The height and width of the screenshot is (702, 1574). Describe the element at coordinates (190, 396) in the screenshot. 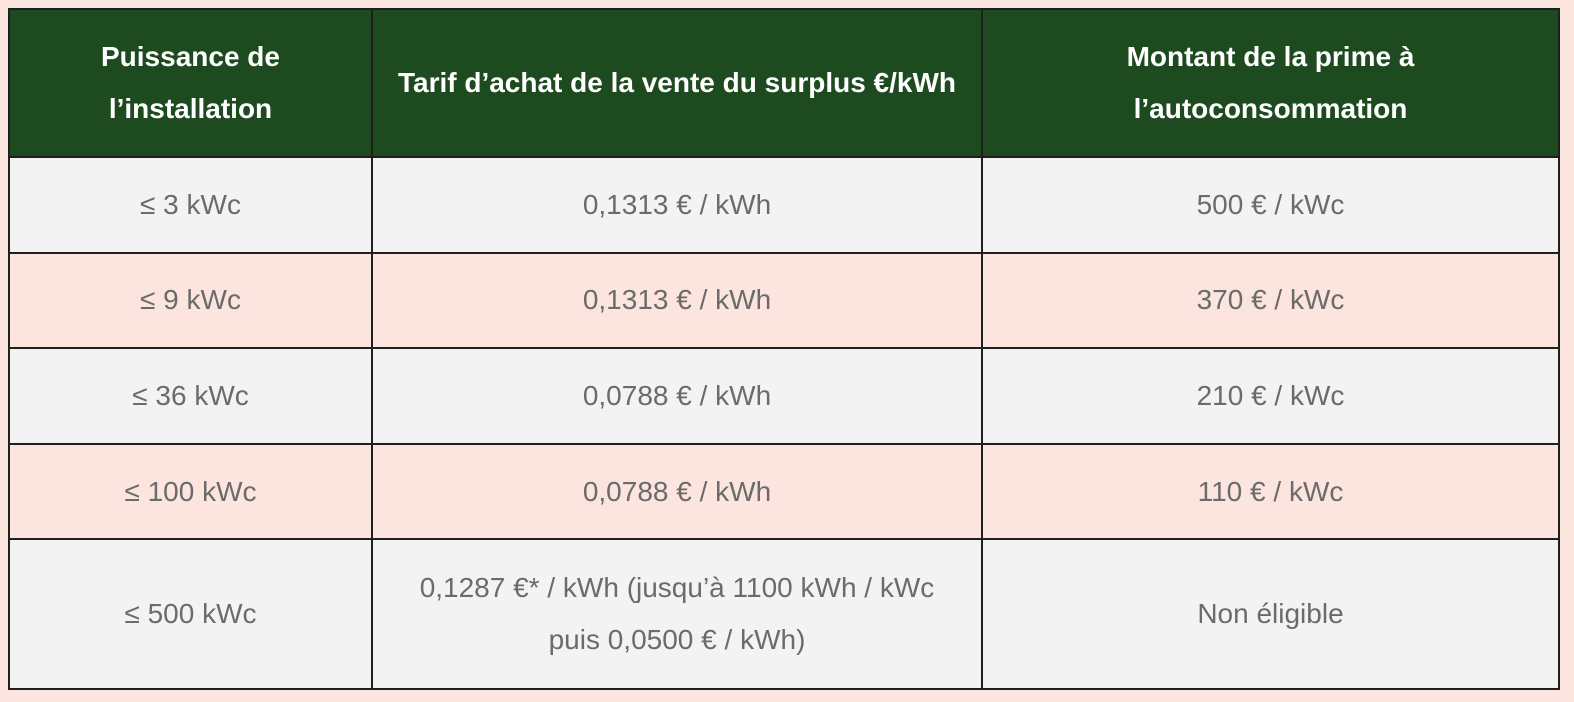

I see `table-cell: ≤ 36 kWc` at that location.